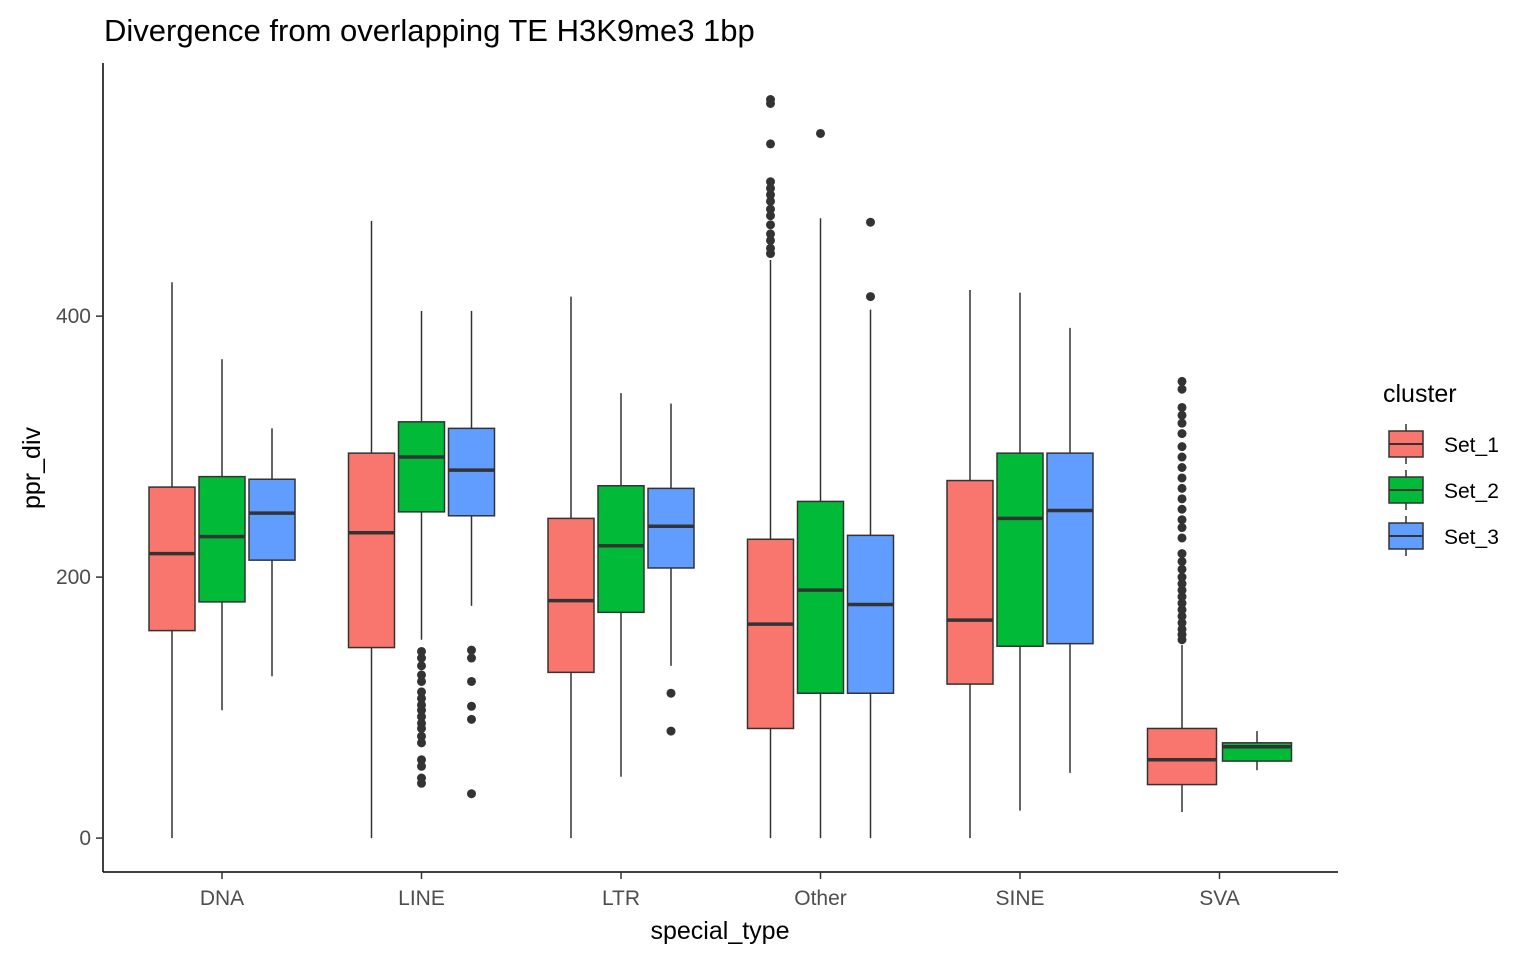 Image resolution: width=1536 pixels, height=960 pixels. I want to click on legend-label: Set_3, so click(1471, 537).